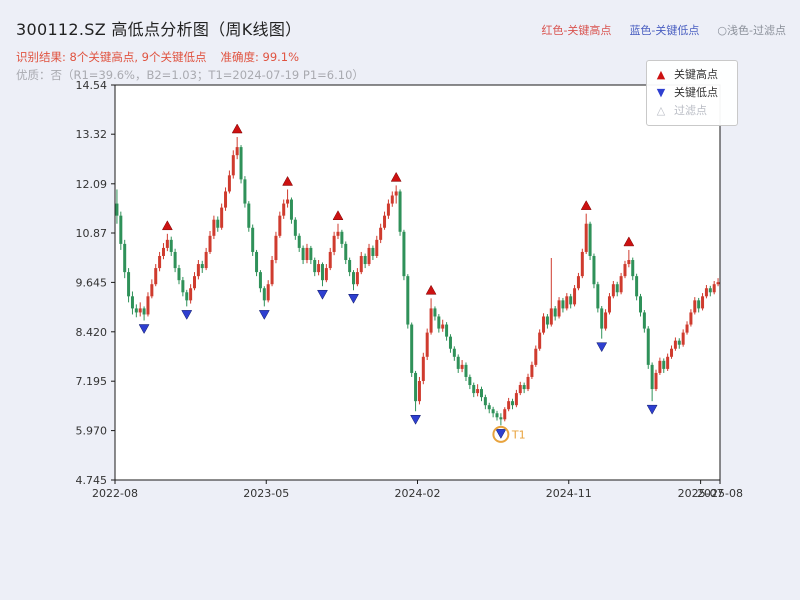 This screenshot has width=800, height=600. What do you see at coordinates (159, 29) in the screenshot?
I see `page-title: 300112.SZ 高低点分析图（周K线图）` at bounding box center [159, 29].